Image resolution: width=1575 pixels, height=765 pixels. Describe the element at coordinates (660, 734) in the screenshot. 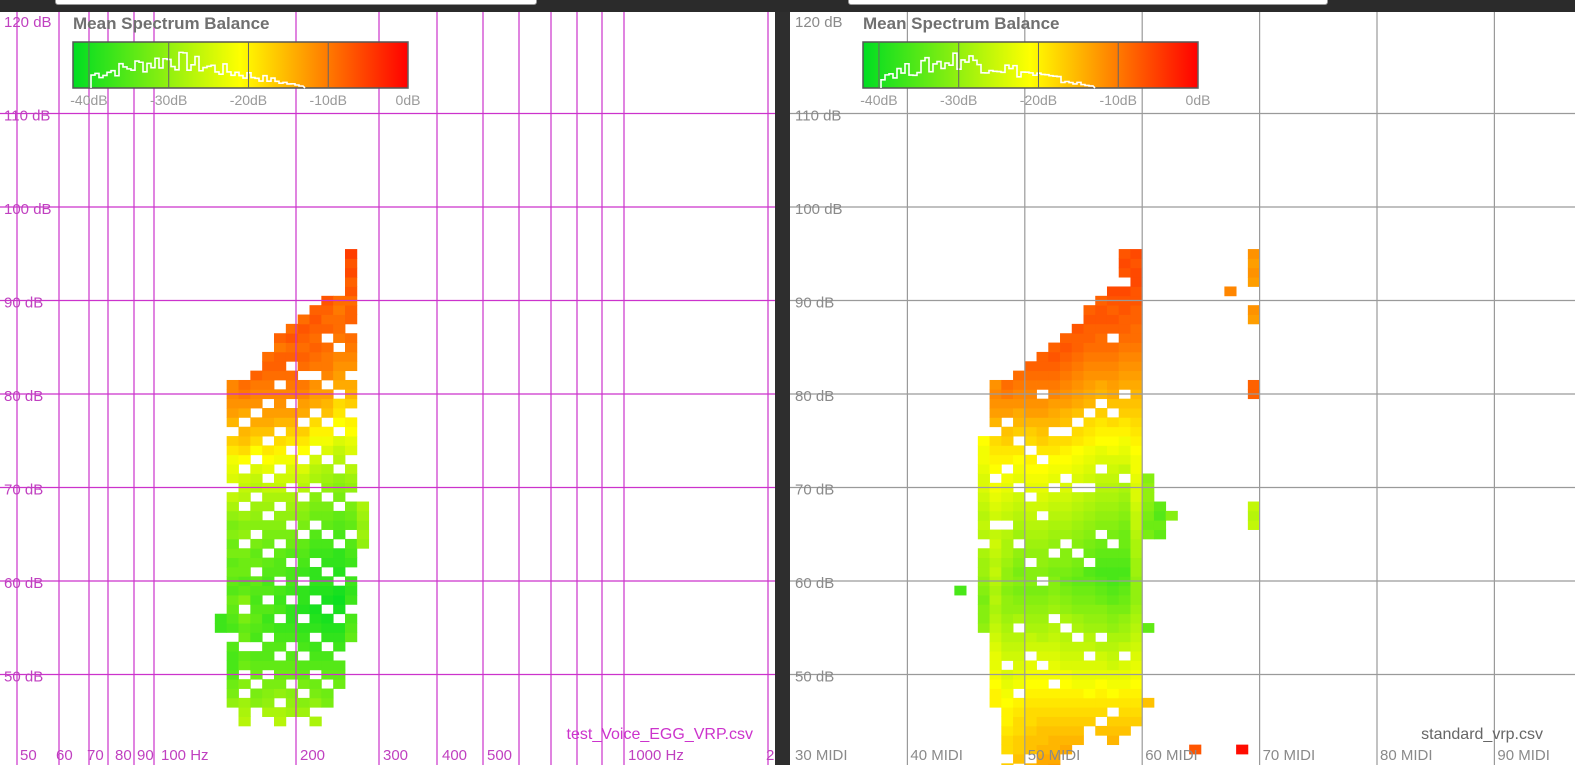

I see `filename-label: test_Voice_EGG_VRP.csv` at that location.